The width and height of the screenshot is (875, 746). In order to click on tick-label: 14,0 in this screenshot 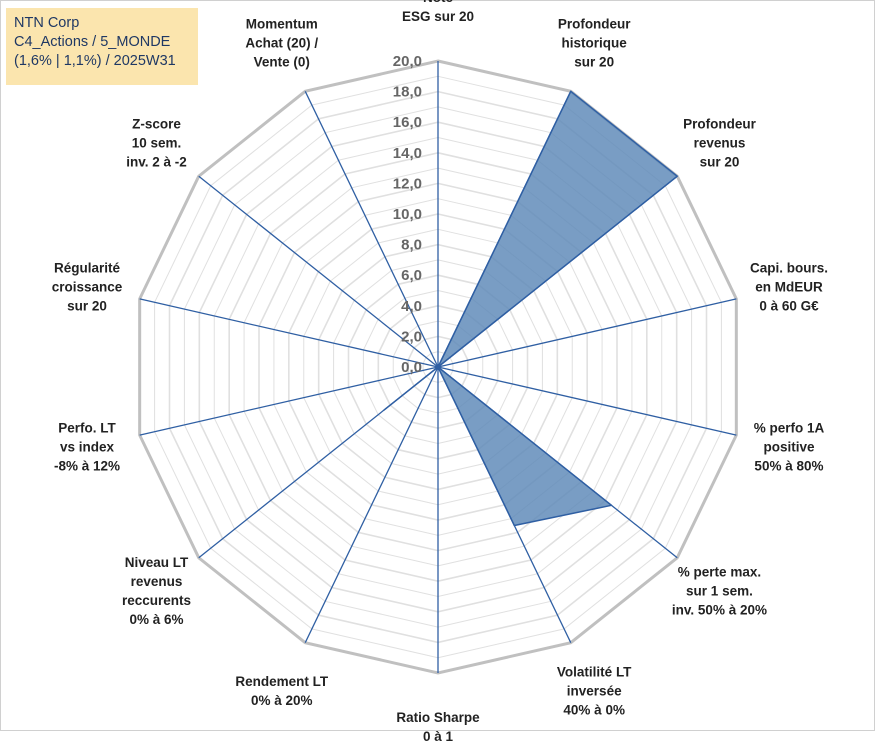, I will do `click(407, 153)`.